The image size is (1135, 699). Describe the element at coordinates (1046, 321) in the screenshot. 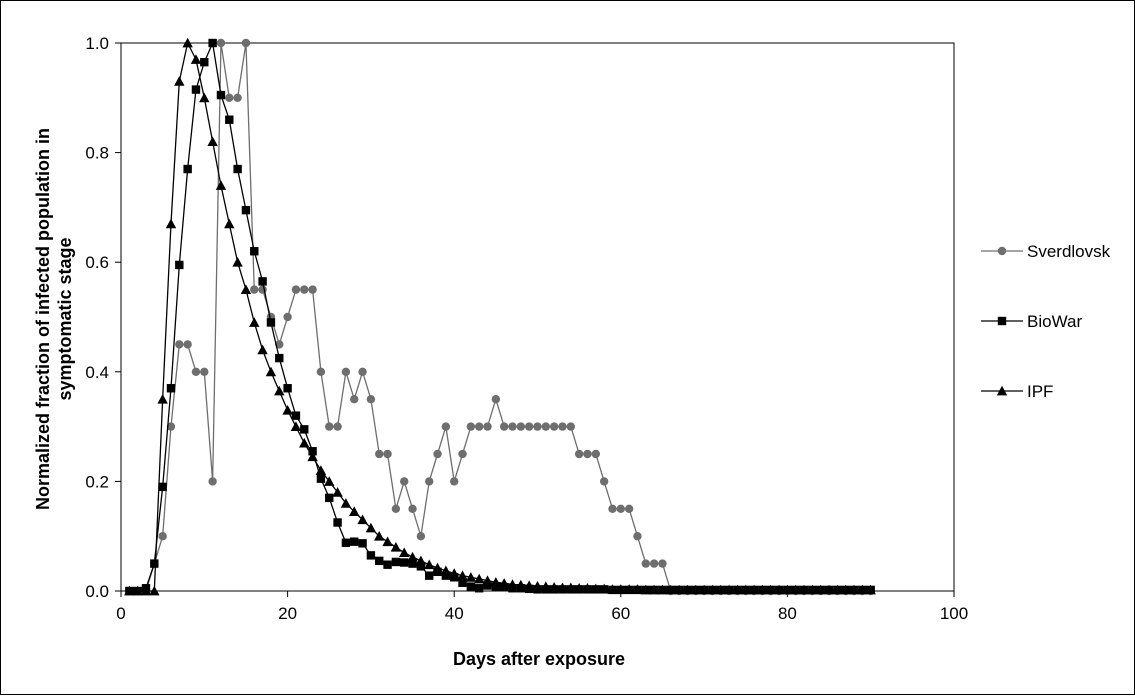

I see `legend: Sverdlovsk BioWar IPF` at that location.